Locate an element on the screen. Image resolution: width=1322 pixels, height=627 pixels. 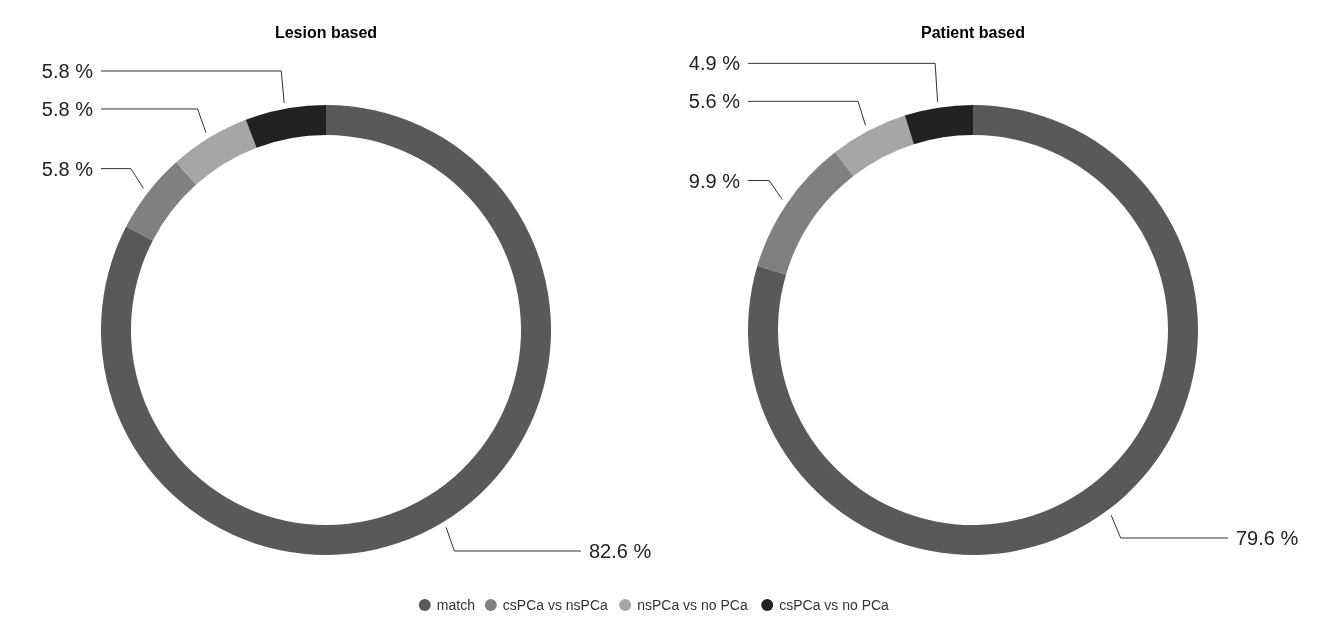
data-label: 4.9 % is located at coordinates (714, 63).